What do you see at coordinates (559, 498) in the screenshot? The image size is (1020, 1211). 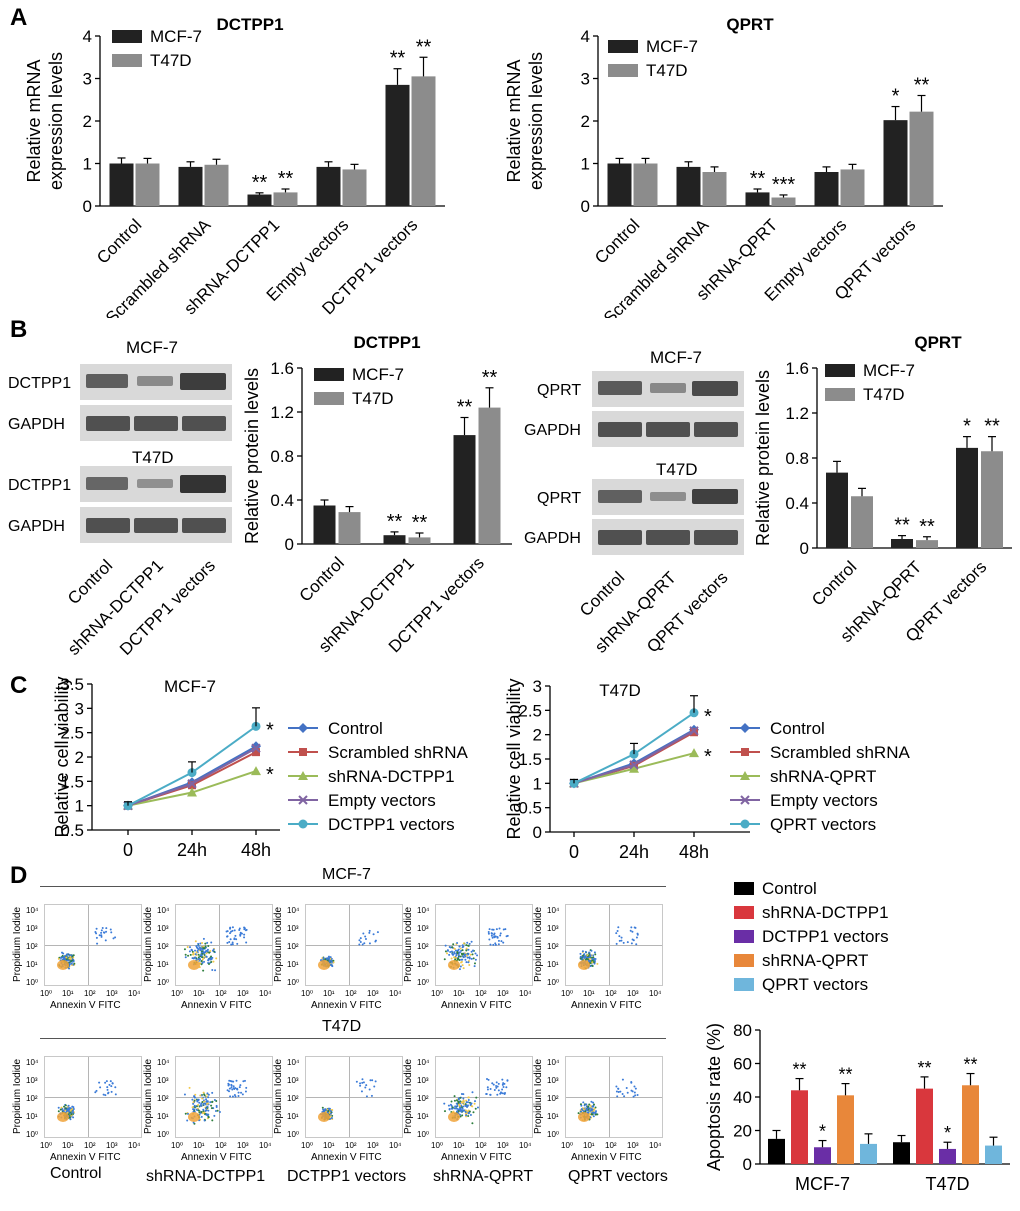 I see `blot-label-qprt: QPRT` at bounding box center [559, 498].